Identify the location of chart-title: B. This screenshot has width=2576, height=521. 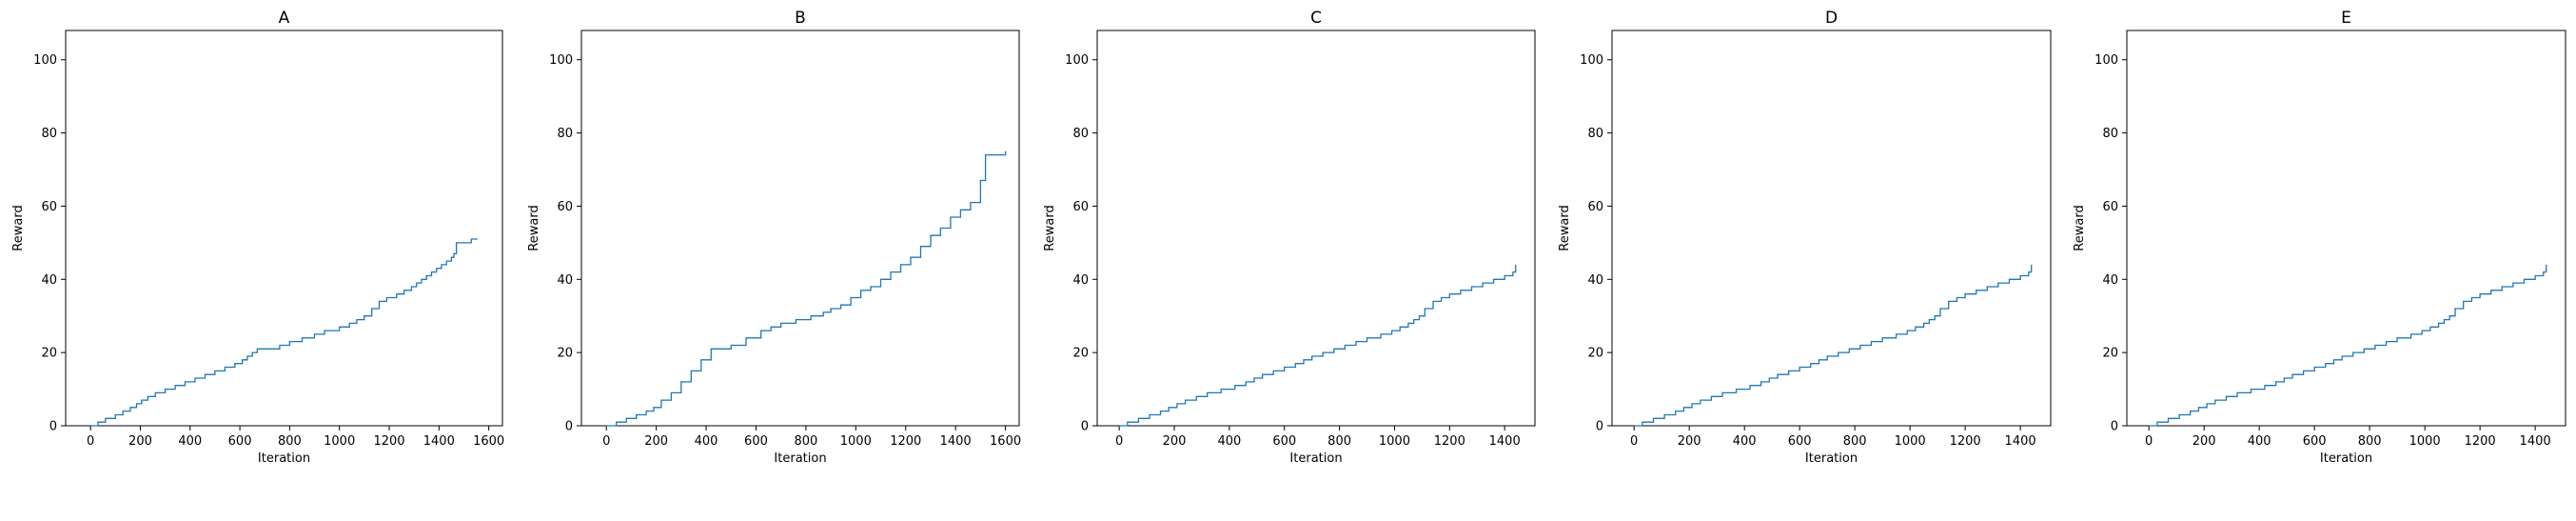
(800, 18).